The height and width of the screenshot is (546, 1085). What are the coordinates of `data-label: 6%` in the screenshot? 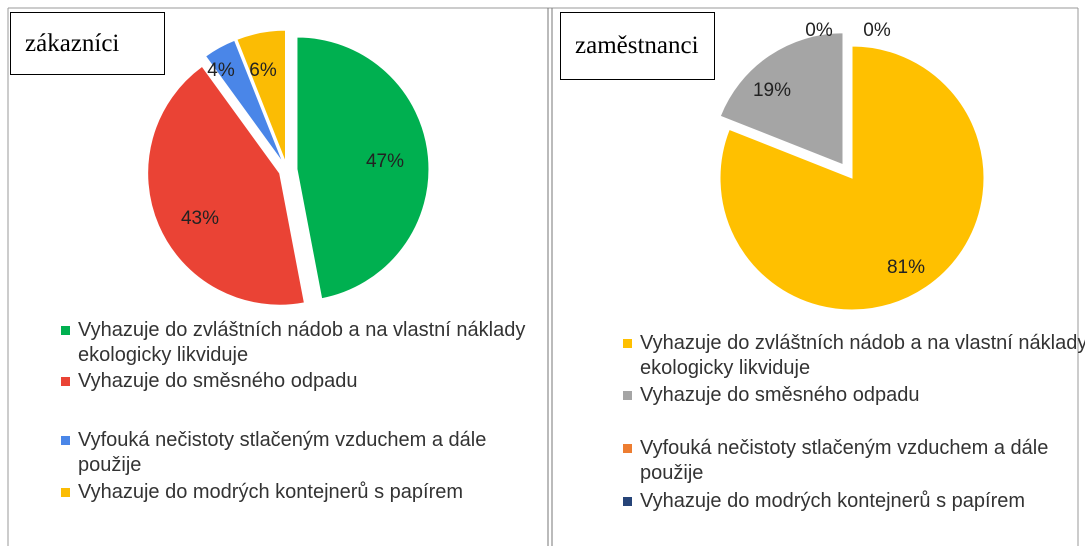 It's located at (263, 70).